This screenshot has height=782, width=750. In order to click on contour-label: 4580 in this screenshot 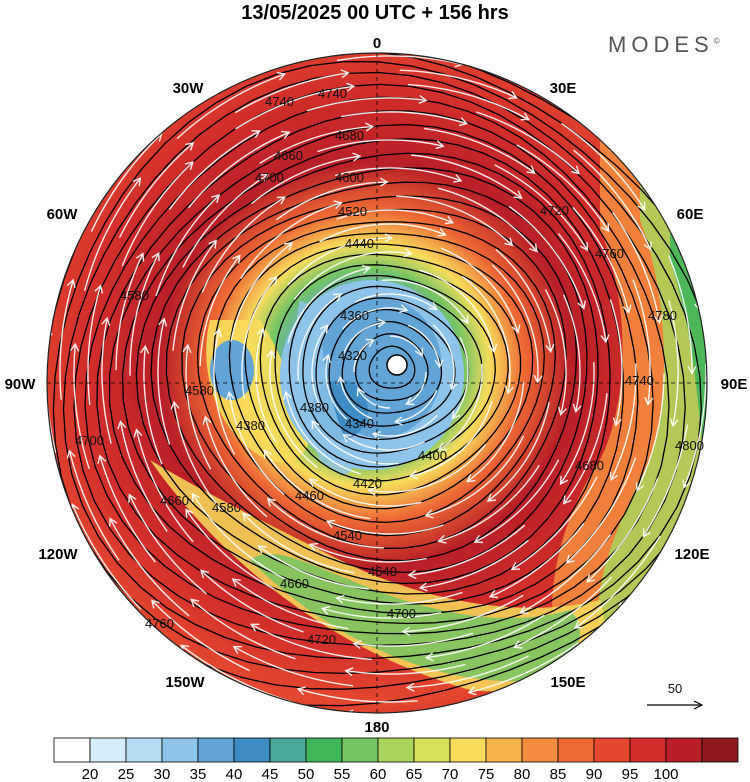, I will do `click(134, 295)`.